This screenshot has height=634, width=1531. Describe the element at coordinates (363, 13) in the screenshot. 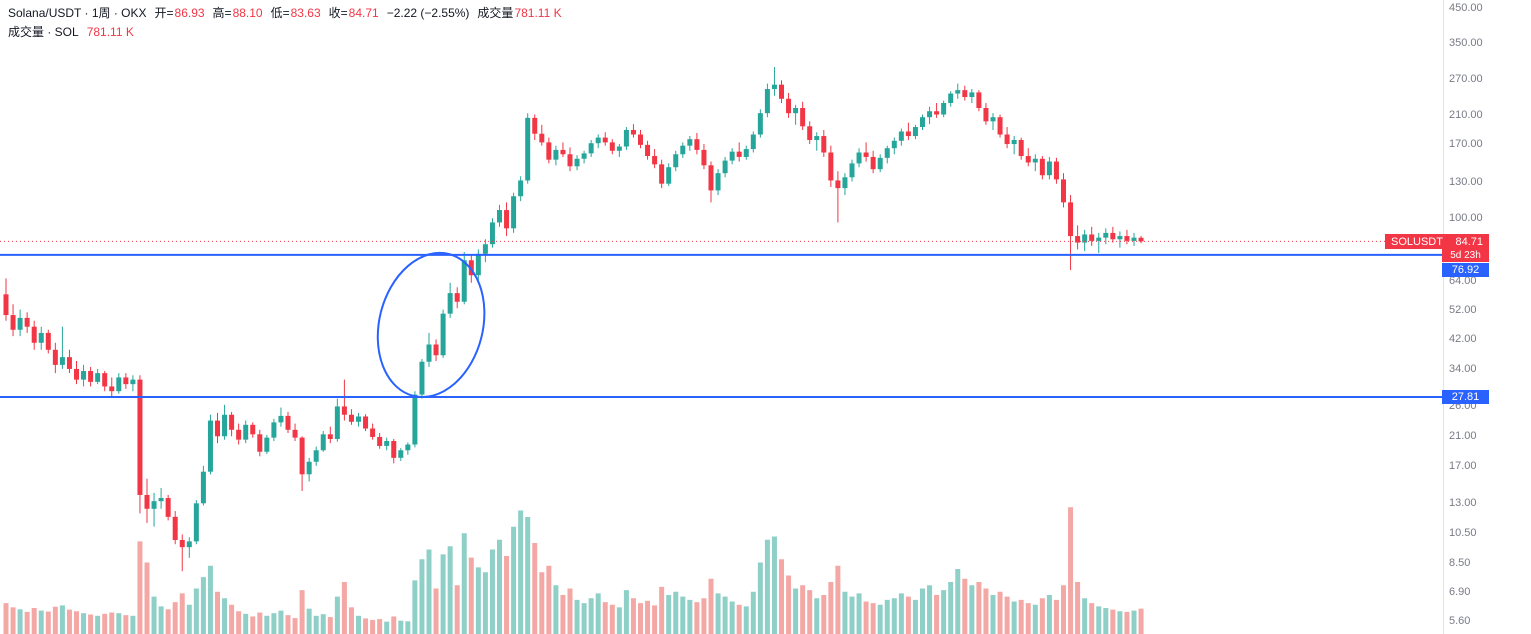

I see `close-value: 84.71` at that location.